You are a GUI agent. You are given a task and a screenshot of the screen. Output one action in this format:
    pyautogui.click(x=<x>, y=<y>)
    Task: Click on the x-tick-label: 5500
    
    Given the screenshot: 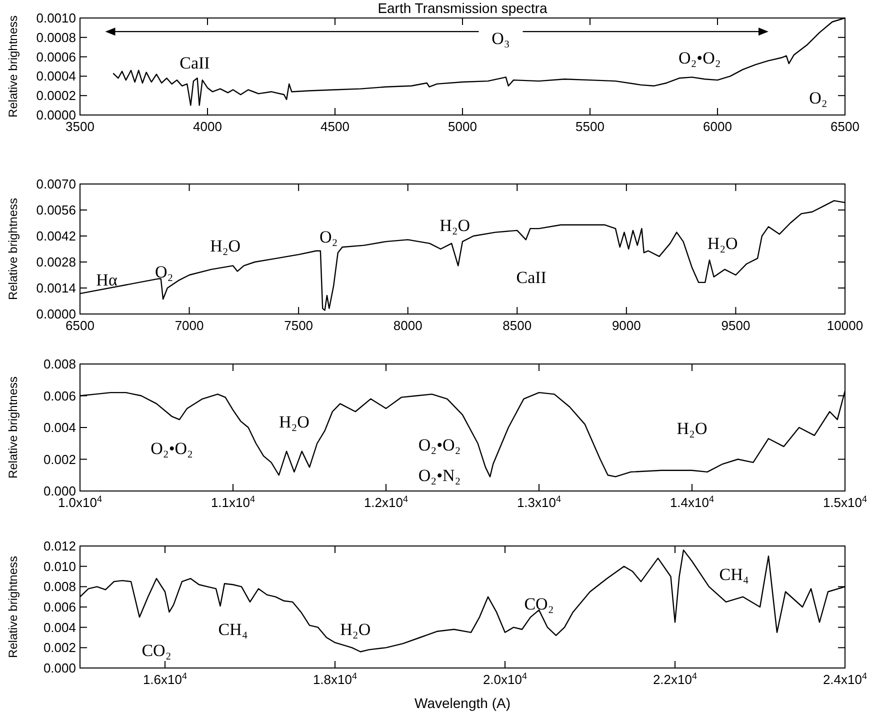 What is the action you would take?
    pyautogui.click(x=590, y=126)
    